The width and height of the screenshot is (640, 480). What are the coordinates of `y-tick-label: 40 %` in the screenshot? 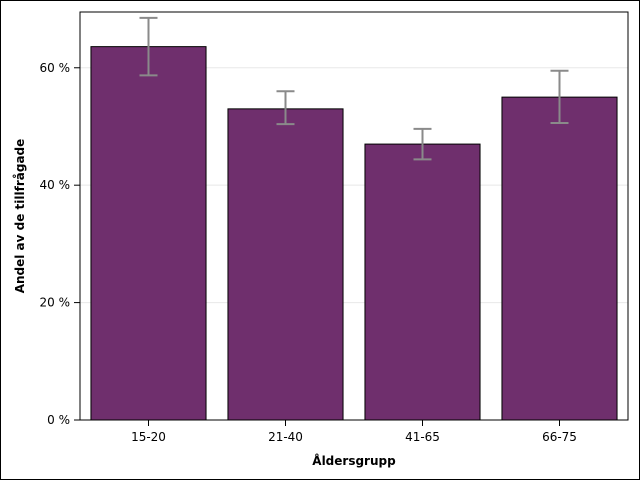 It's located at (55, 185).